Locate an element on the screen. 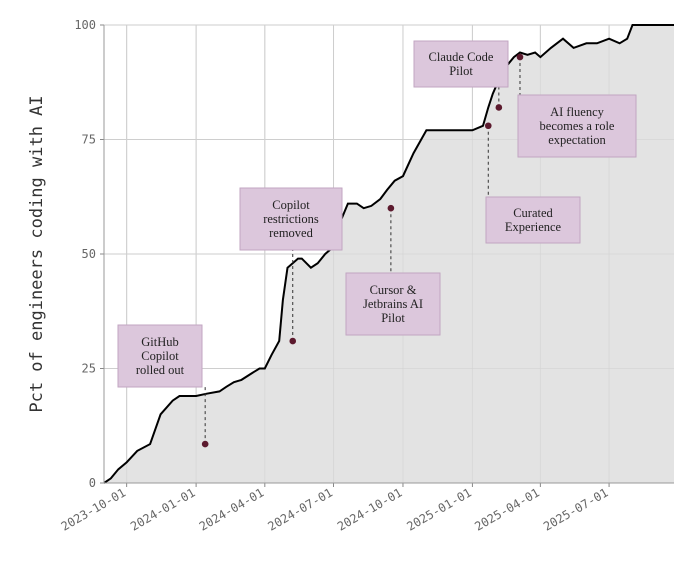 Image resolution: width=697 pixels, height=569 pixels. annotation-label: restrictions is located at coordinates (291, 219).